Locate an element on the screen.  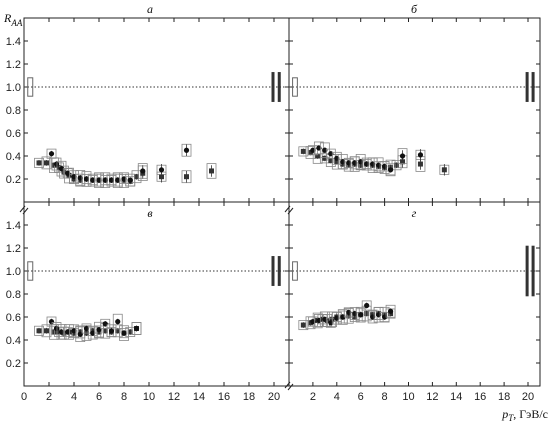
x-tick-label: 4 is located at coordinates (74, 397).